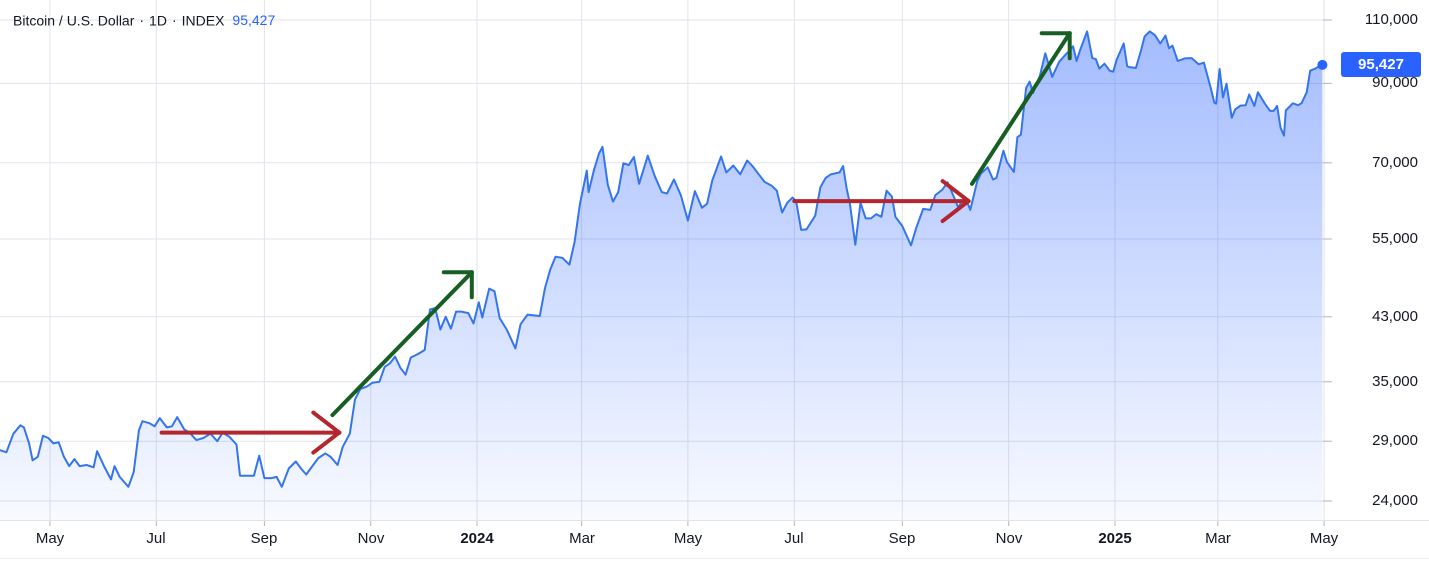 The width and height of the screenshot is (1429, 565). I want to click on last-price-marker, so click(1322, 64).